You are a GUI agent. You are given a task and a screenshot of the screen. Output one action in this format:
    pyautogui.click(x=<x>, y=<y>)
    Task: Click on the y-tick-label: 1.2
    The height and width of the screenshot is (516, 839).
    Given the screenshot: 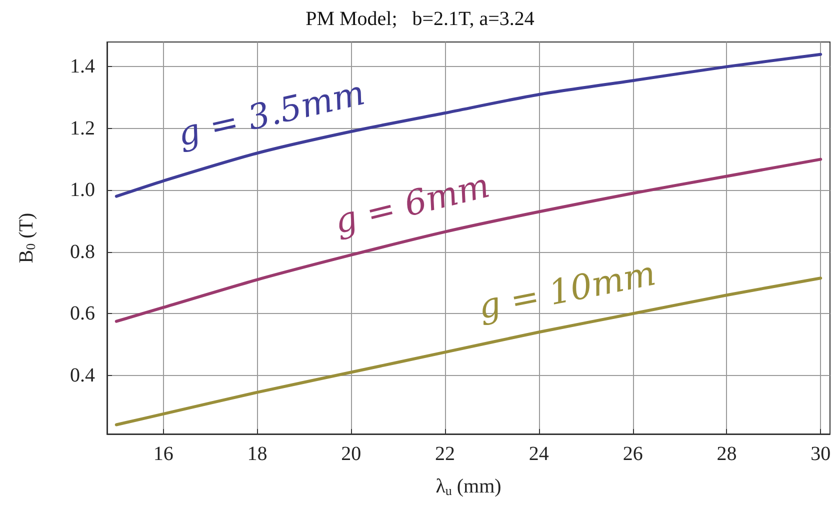 What is the action you would take?
    pyautogui.click(x=82, y=128)
    